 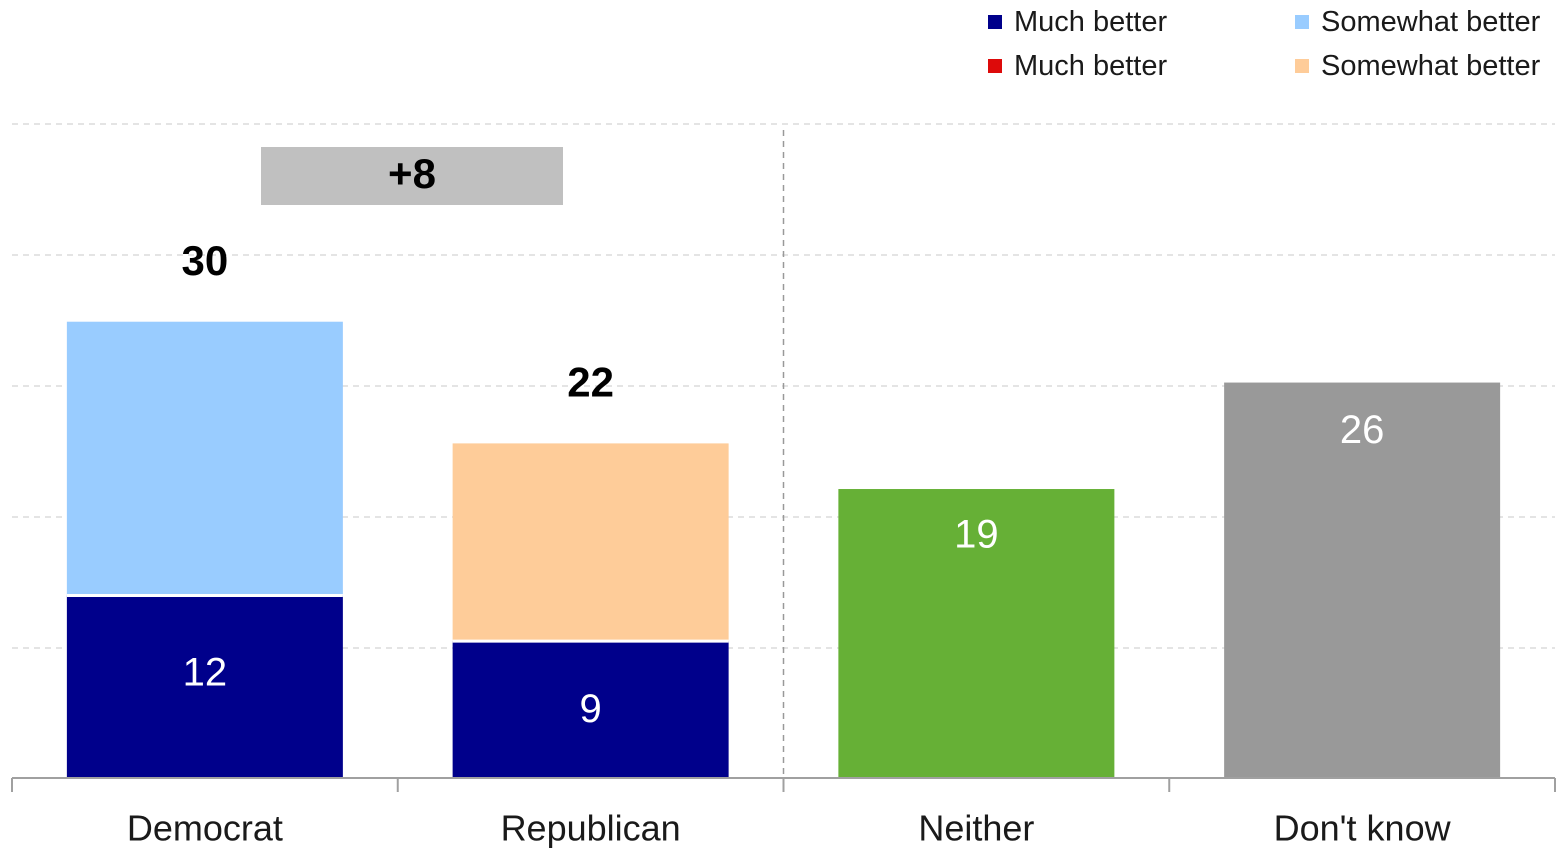 What do you see at coordinates (1431, 21) in the screenshot?
I see `legend-label-dem-somewhat-better: Somewhat better` at bounding box center [1431, 21].